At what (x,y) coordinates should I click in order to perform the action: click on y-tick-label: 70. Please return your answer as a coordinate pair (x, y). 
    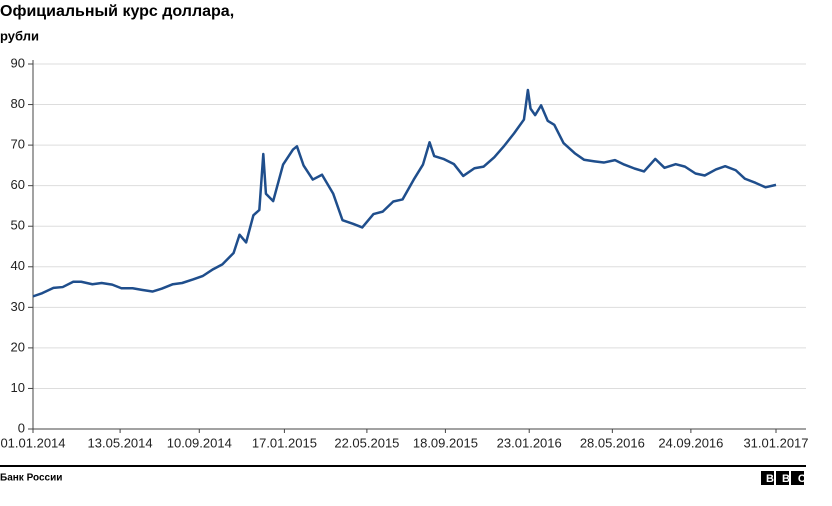
    Looking at the image, I should click on (18, 144).